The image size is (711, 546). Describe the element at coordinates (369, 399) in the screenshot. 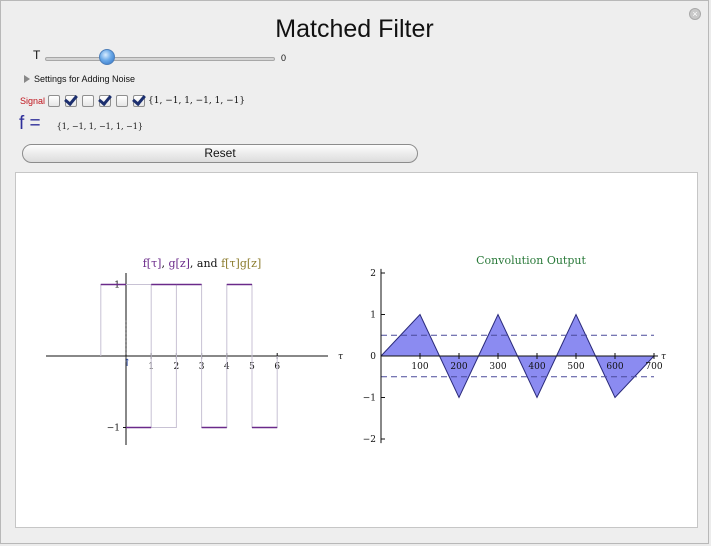

I see `conv-y-tick-label: −1` at that location.